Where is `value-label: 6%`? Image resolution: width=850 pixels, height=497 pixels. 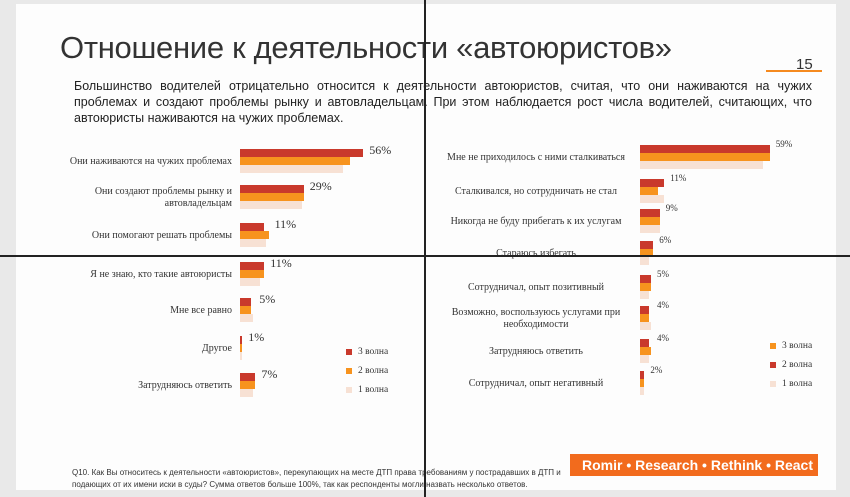 value-label: 6% is located at coordinates (665, 240).